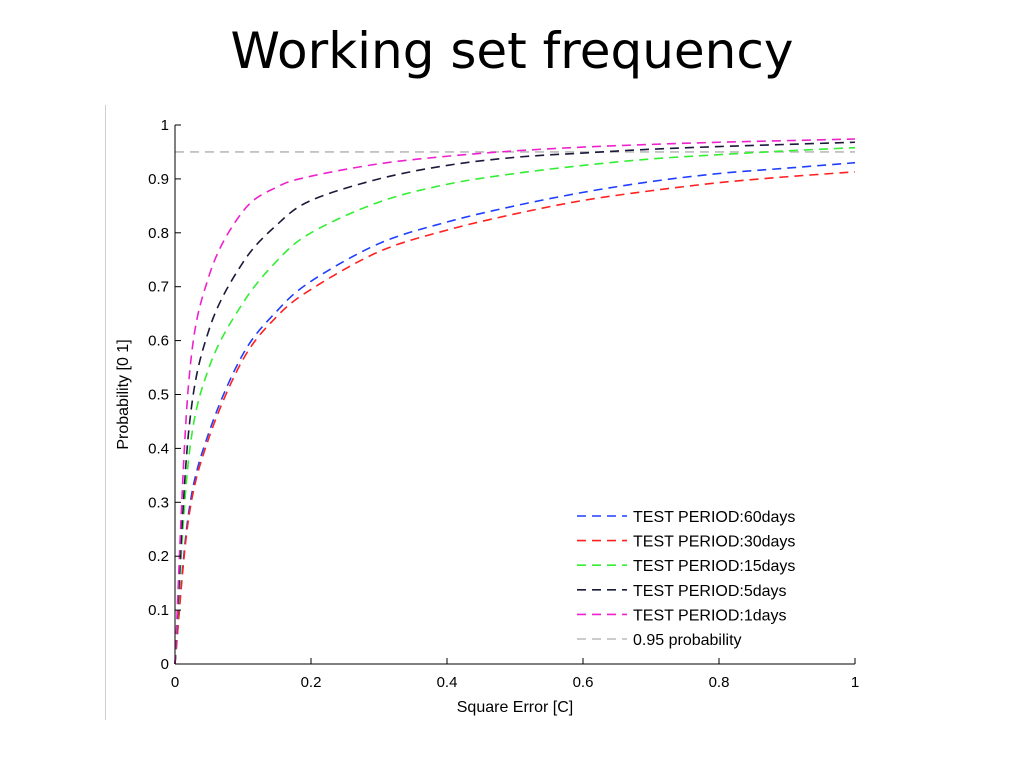 The width and height of the screenshot is (1024, 768). Describe the element at coordinates (447, 682) in the screenshot. I see `x-tick-label: 0.4` at that location.